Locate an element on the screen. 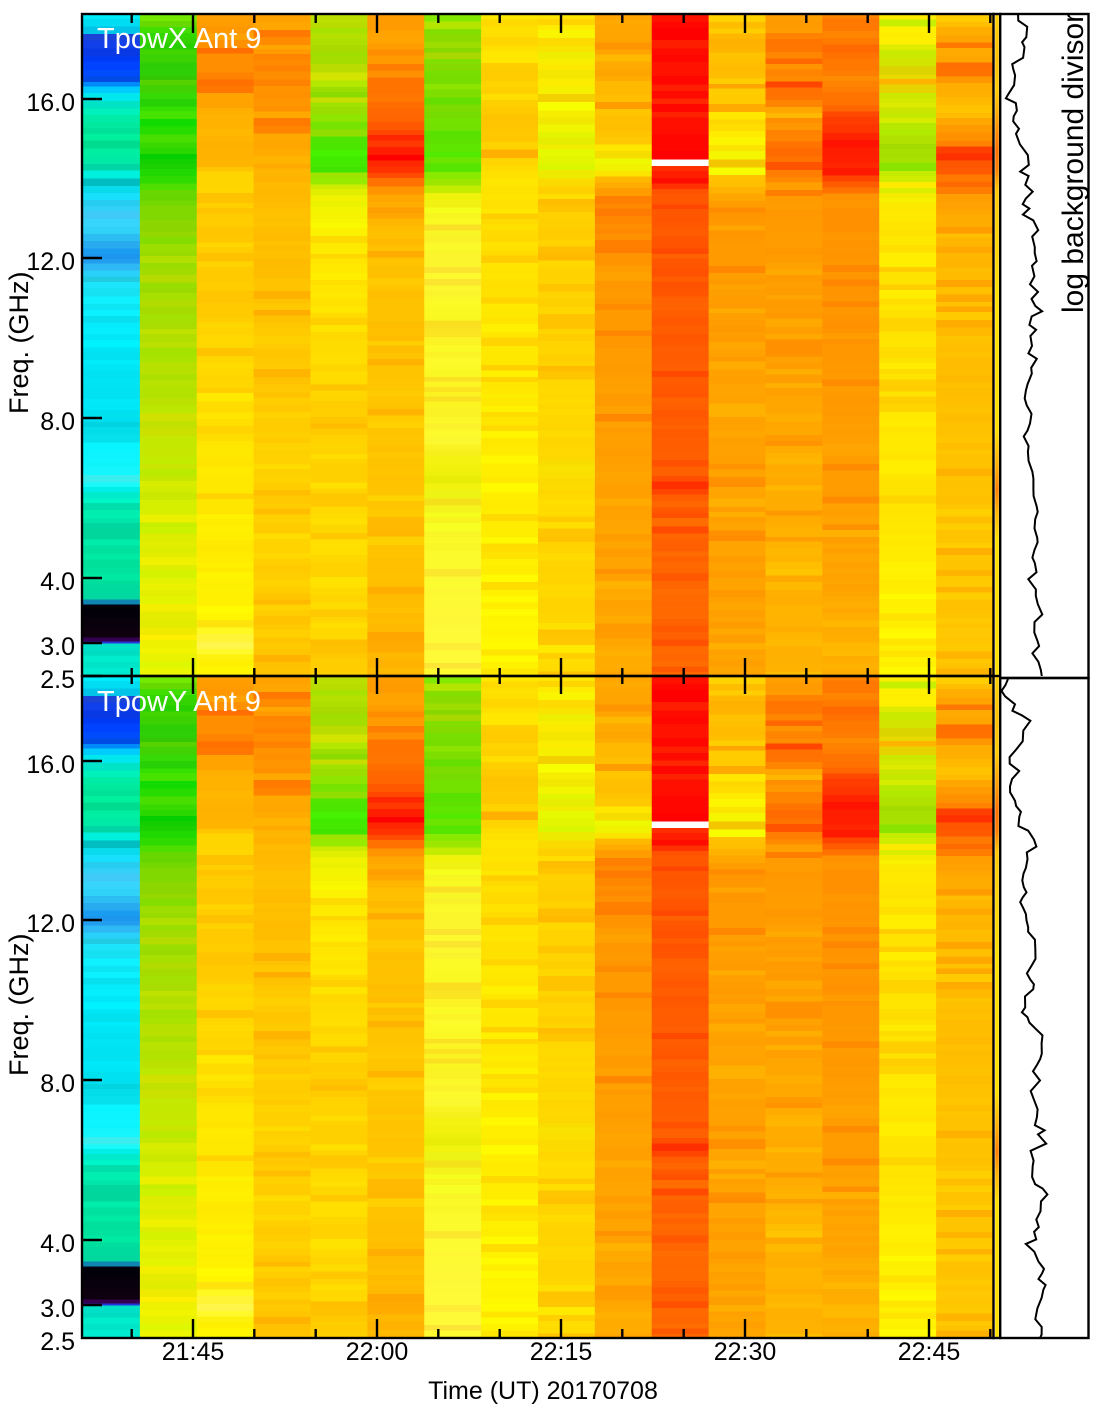 This screenshot has width=1106, height=1410. svg-text: 22:15 is located at coordinates (561, 1352).